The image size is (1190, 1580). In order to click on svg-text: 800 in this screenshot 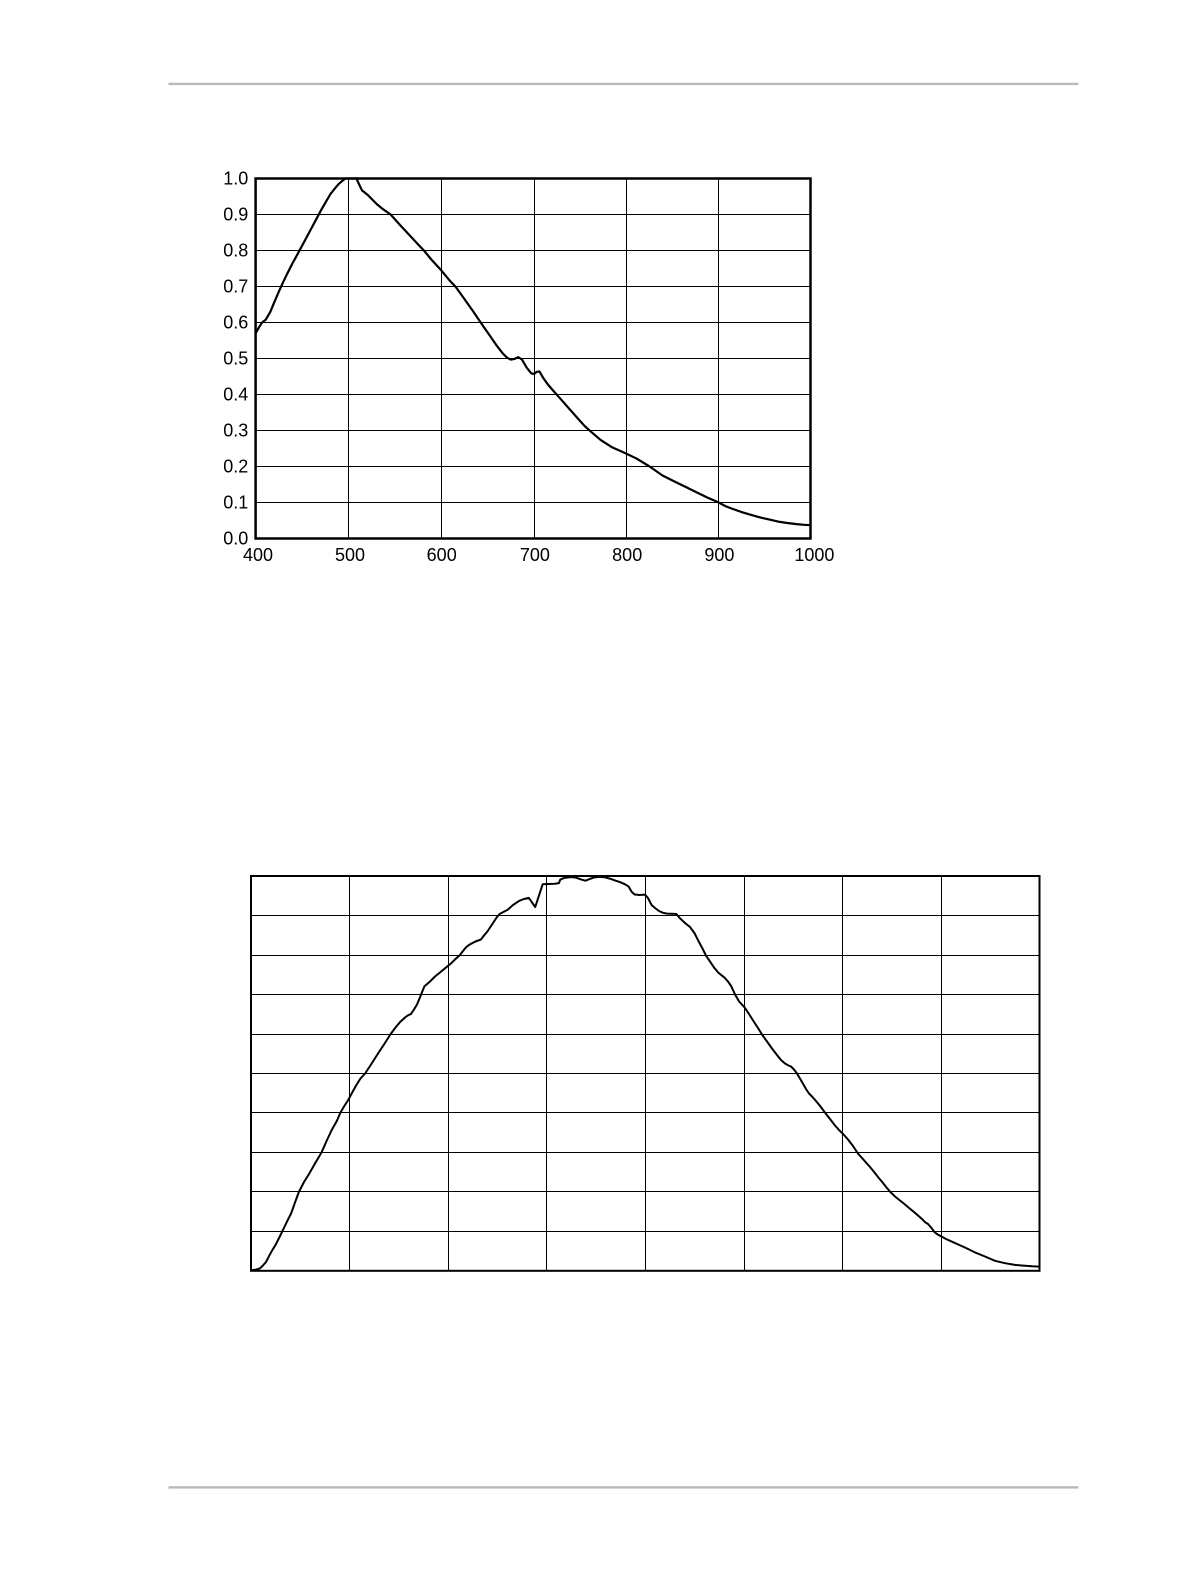, I will do `click(627, 555)`.